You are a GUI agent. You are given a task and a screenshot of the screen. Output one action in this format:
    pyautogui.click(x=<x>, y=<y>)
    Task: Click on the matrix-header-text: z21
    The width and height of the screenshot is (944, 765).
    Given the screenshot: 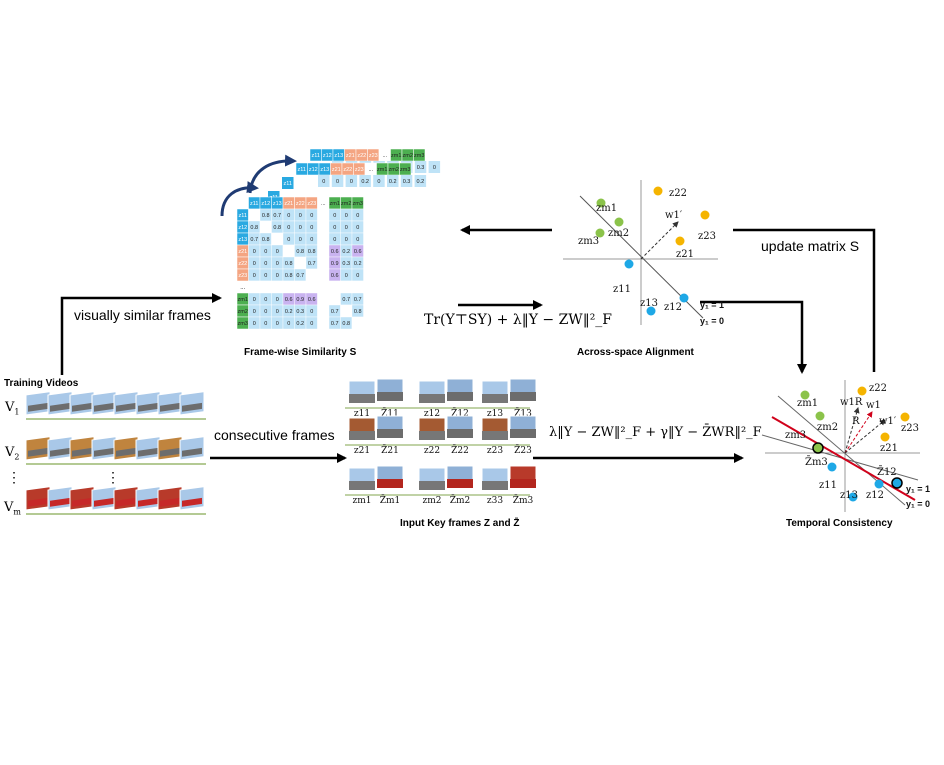 What is the action you would take?
    pyautogui.click(x=288, y=204)
    